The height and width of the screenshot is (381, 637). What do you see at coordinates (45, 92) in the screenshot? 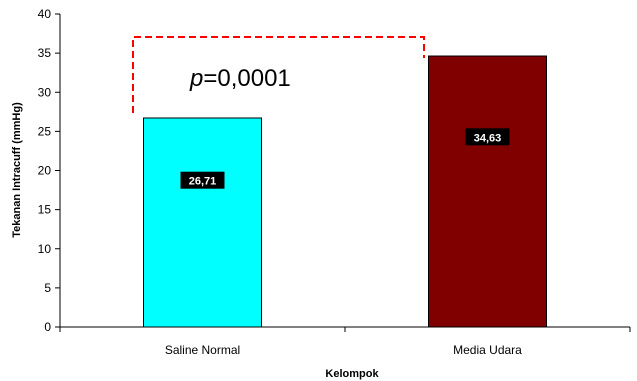
I see `y-tick-label: 30` at bounding box center [45, 92].